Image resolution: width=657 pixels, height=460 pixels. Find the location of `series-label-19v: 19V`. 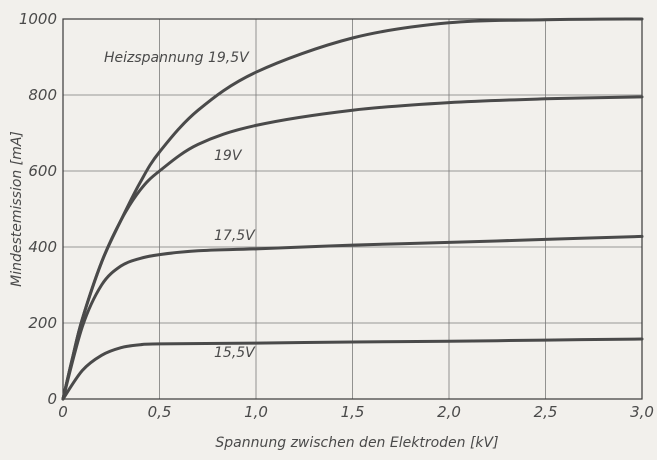

series-label-19v: 19V is located at coordinates (228, 156).